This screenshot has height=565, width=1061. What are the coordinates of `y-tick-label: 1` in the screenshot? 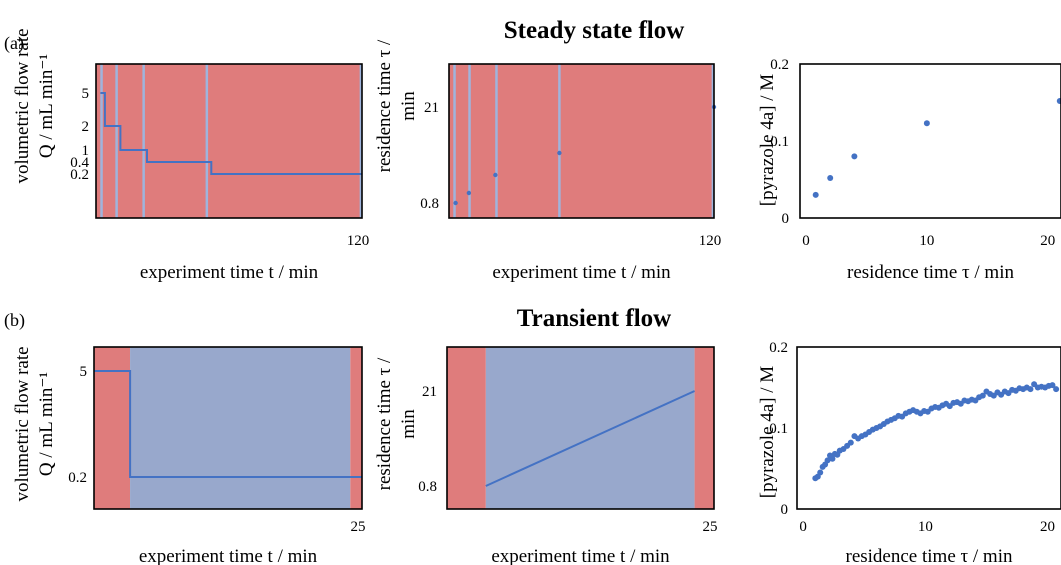 It's located at (86, 151).